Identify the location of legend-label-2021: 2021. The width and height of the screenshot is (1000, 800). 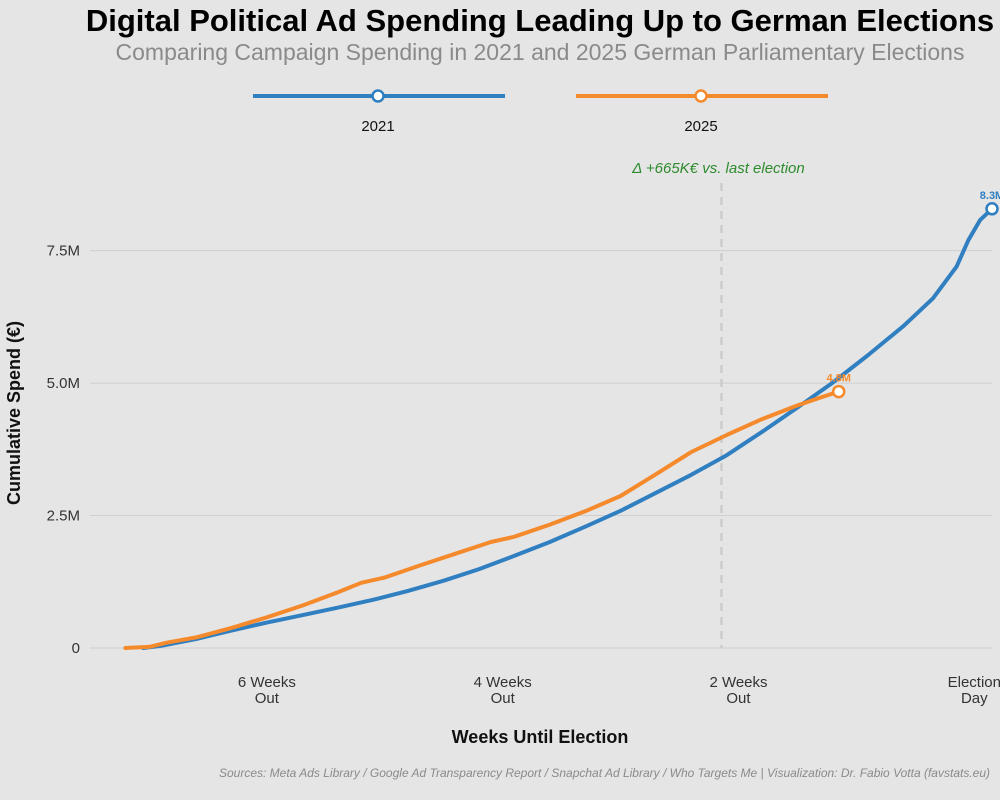
(377, 126).